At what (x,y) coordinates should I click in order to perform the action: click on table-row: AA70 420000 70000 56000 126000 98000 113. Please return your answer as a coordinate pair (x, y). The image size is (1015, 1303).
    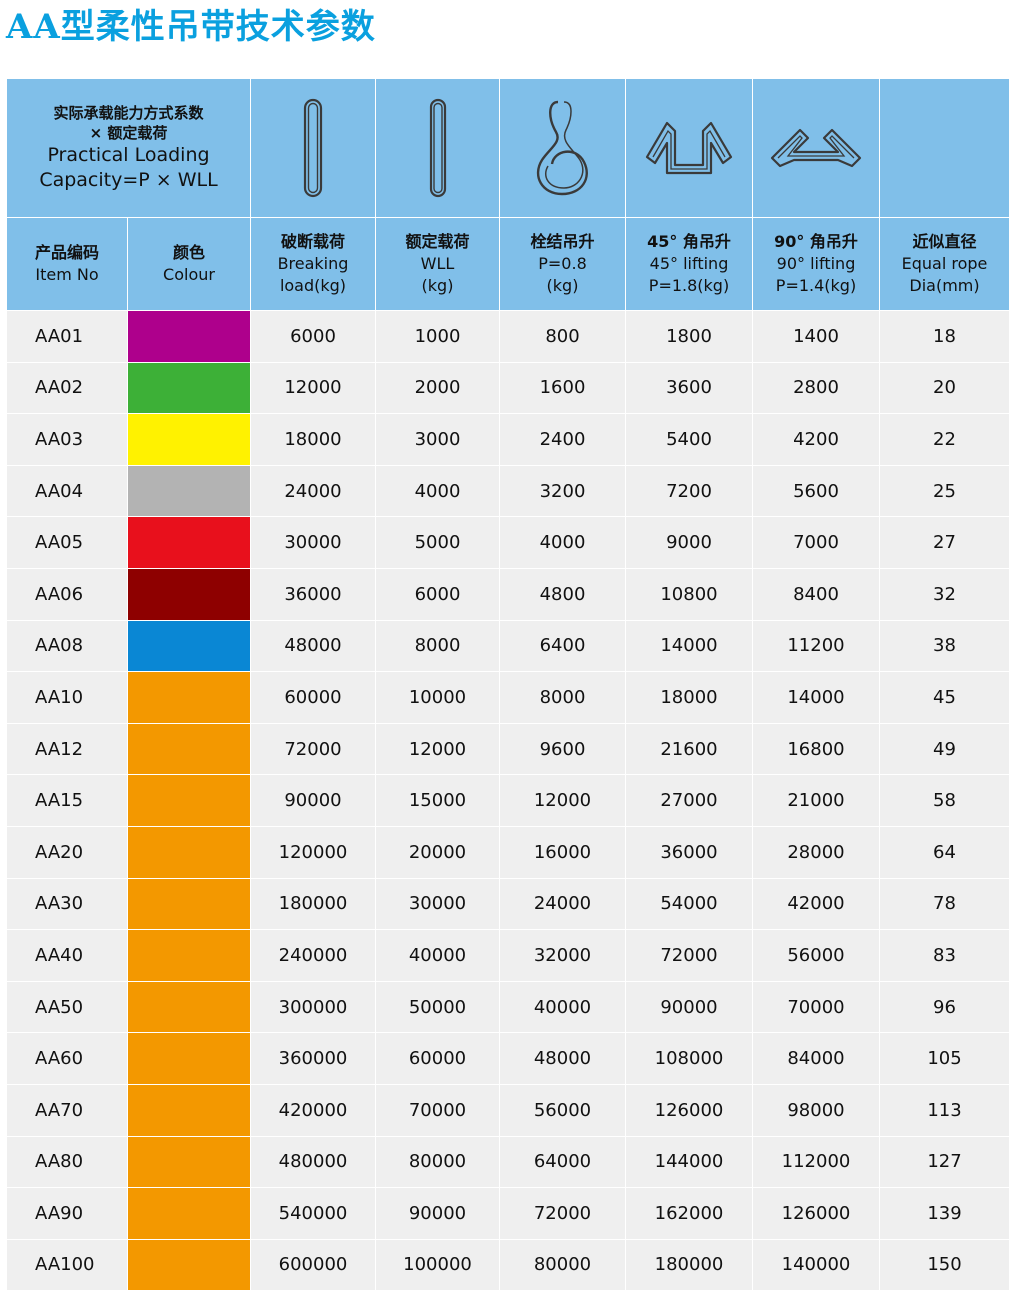
    Looking at the image, I should click on (508, 1110).